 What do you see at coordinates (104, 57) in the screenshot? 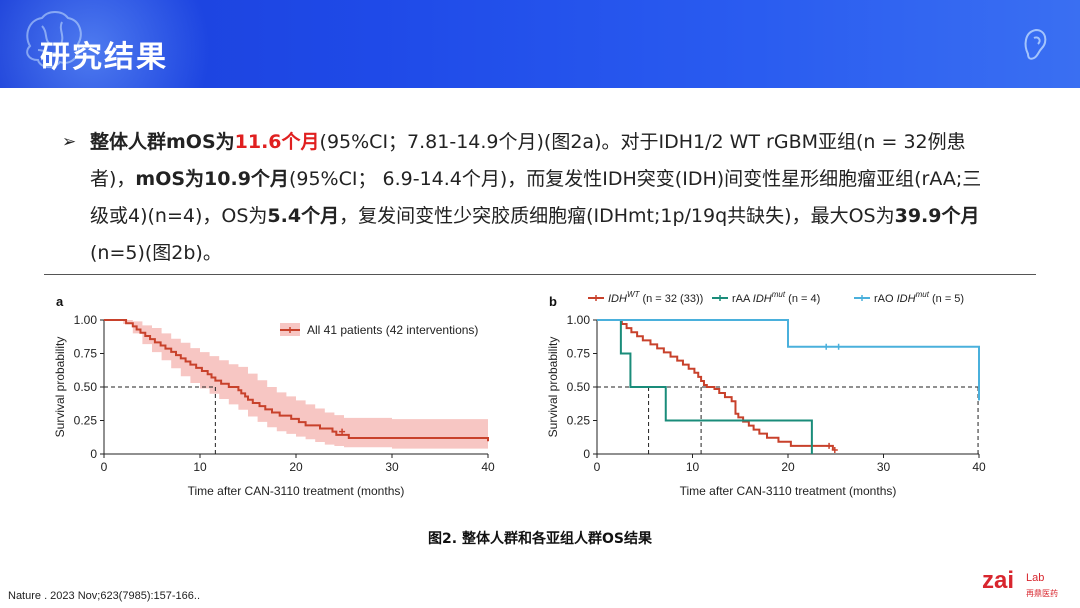
I see `page-title: 研究结果` at bounding box center [104, 57].